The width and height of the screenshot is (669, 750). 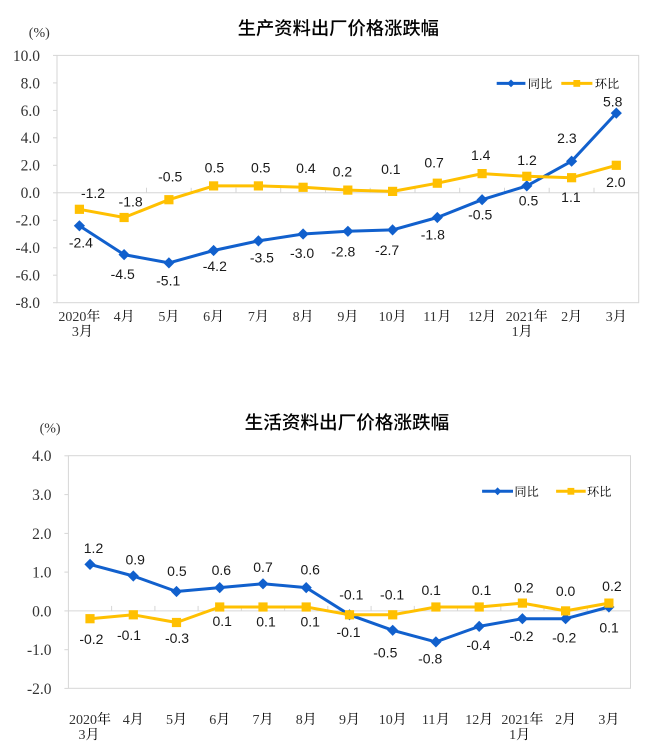 What do you see at coordinates (42, 495) in the screenshot?
I see `svg-text: 3.0` at bounding box center [42, 495].